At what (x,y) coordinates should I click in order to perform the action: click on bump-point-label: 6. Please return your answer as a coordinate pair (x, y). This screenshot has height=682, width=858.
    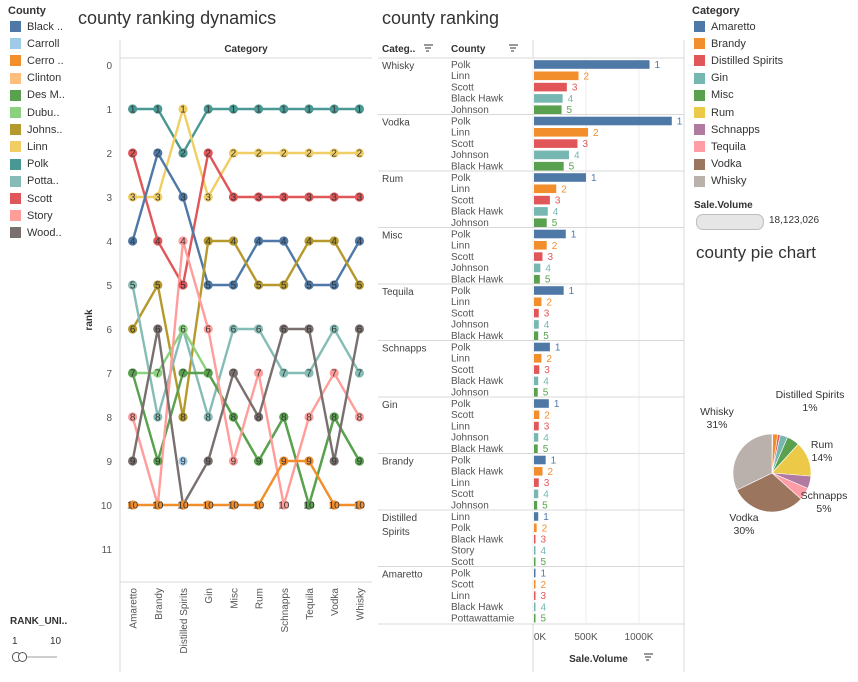
    Looking at the image, I should click on (133, 330).